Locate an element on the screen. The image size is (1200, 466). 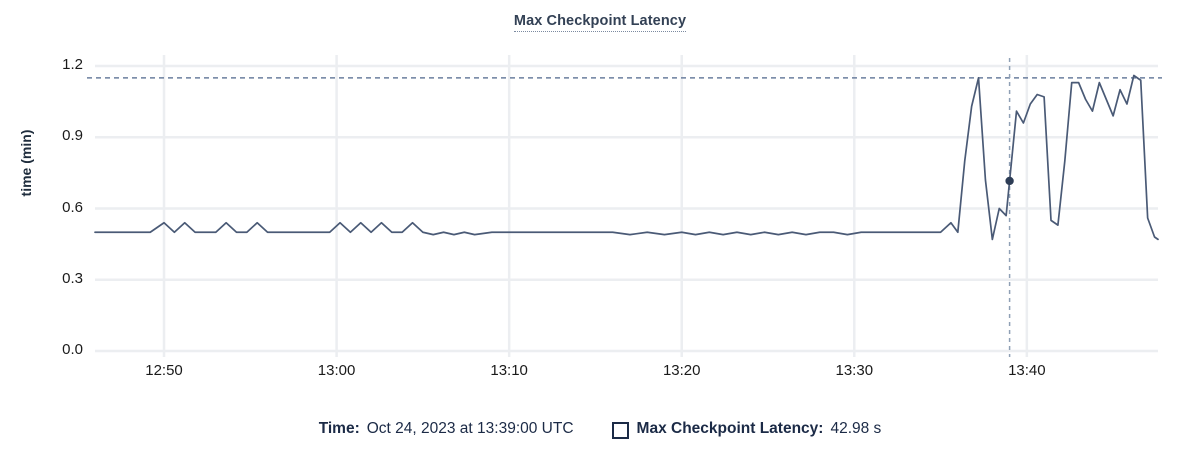
y-tick-label: 0.9 is located at coordinates (72, 136).